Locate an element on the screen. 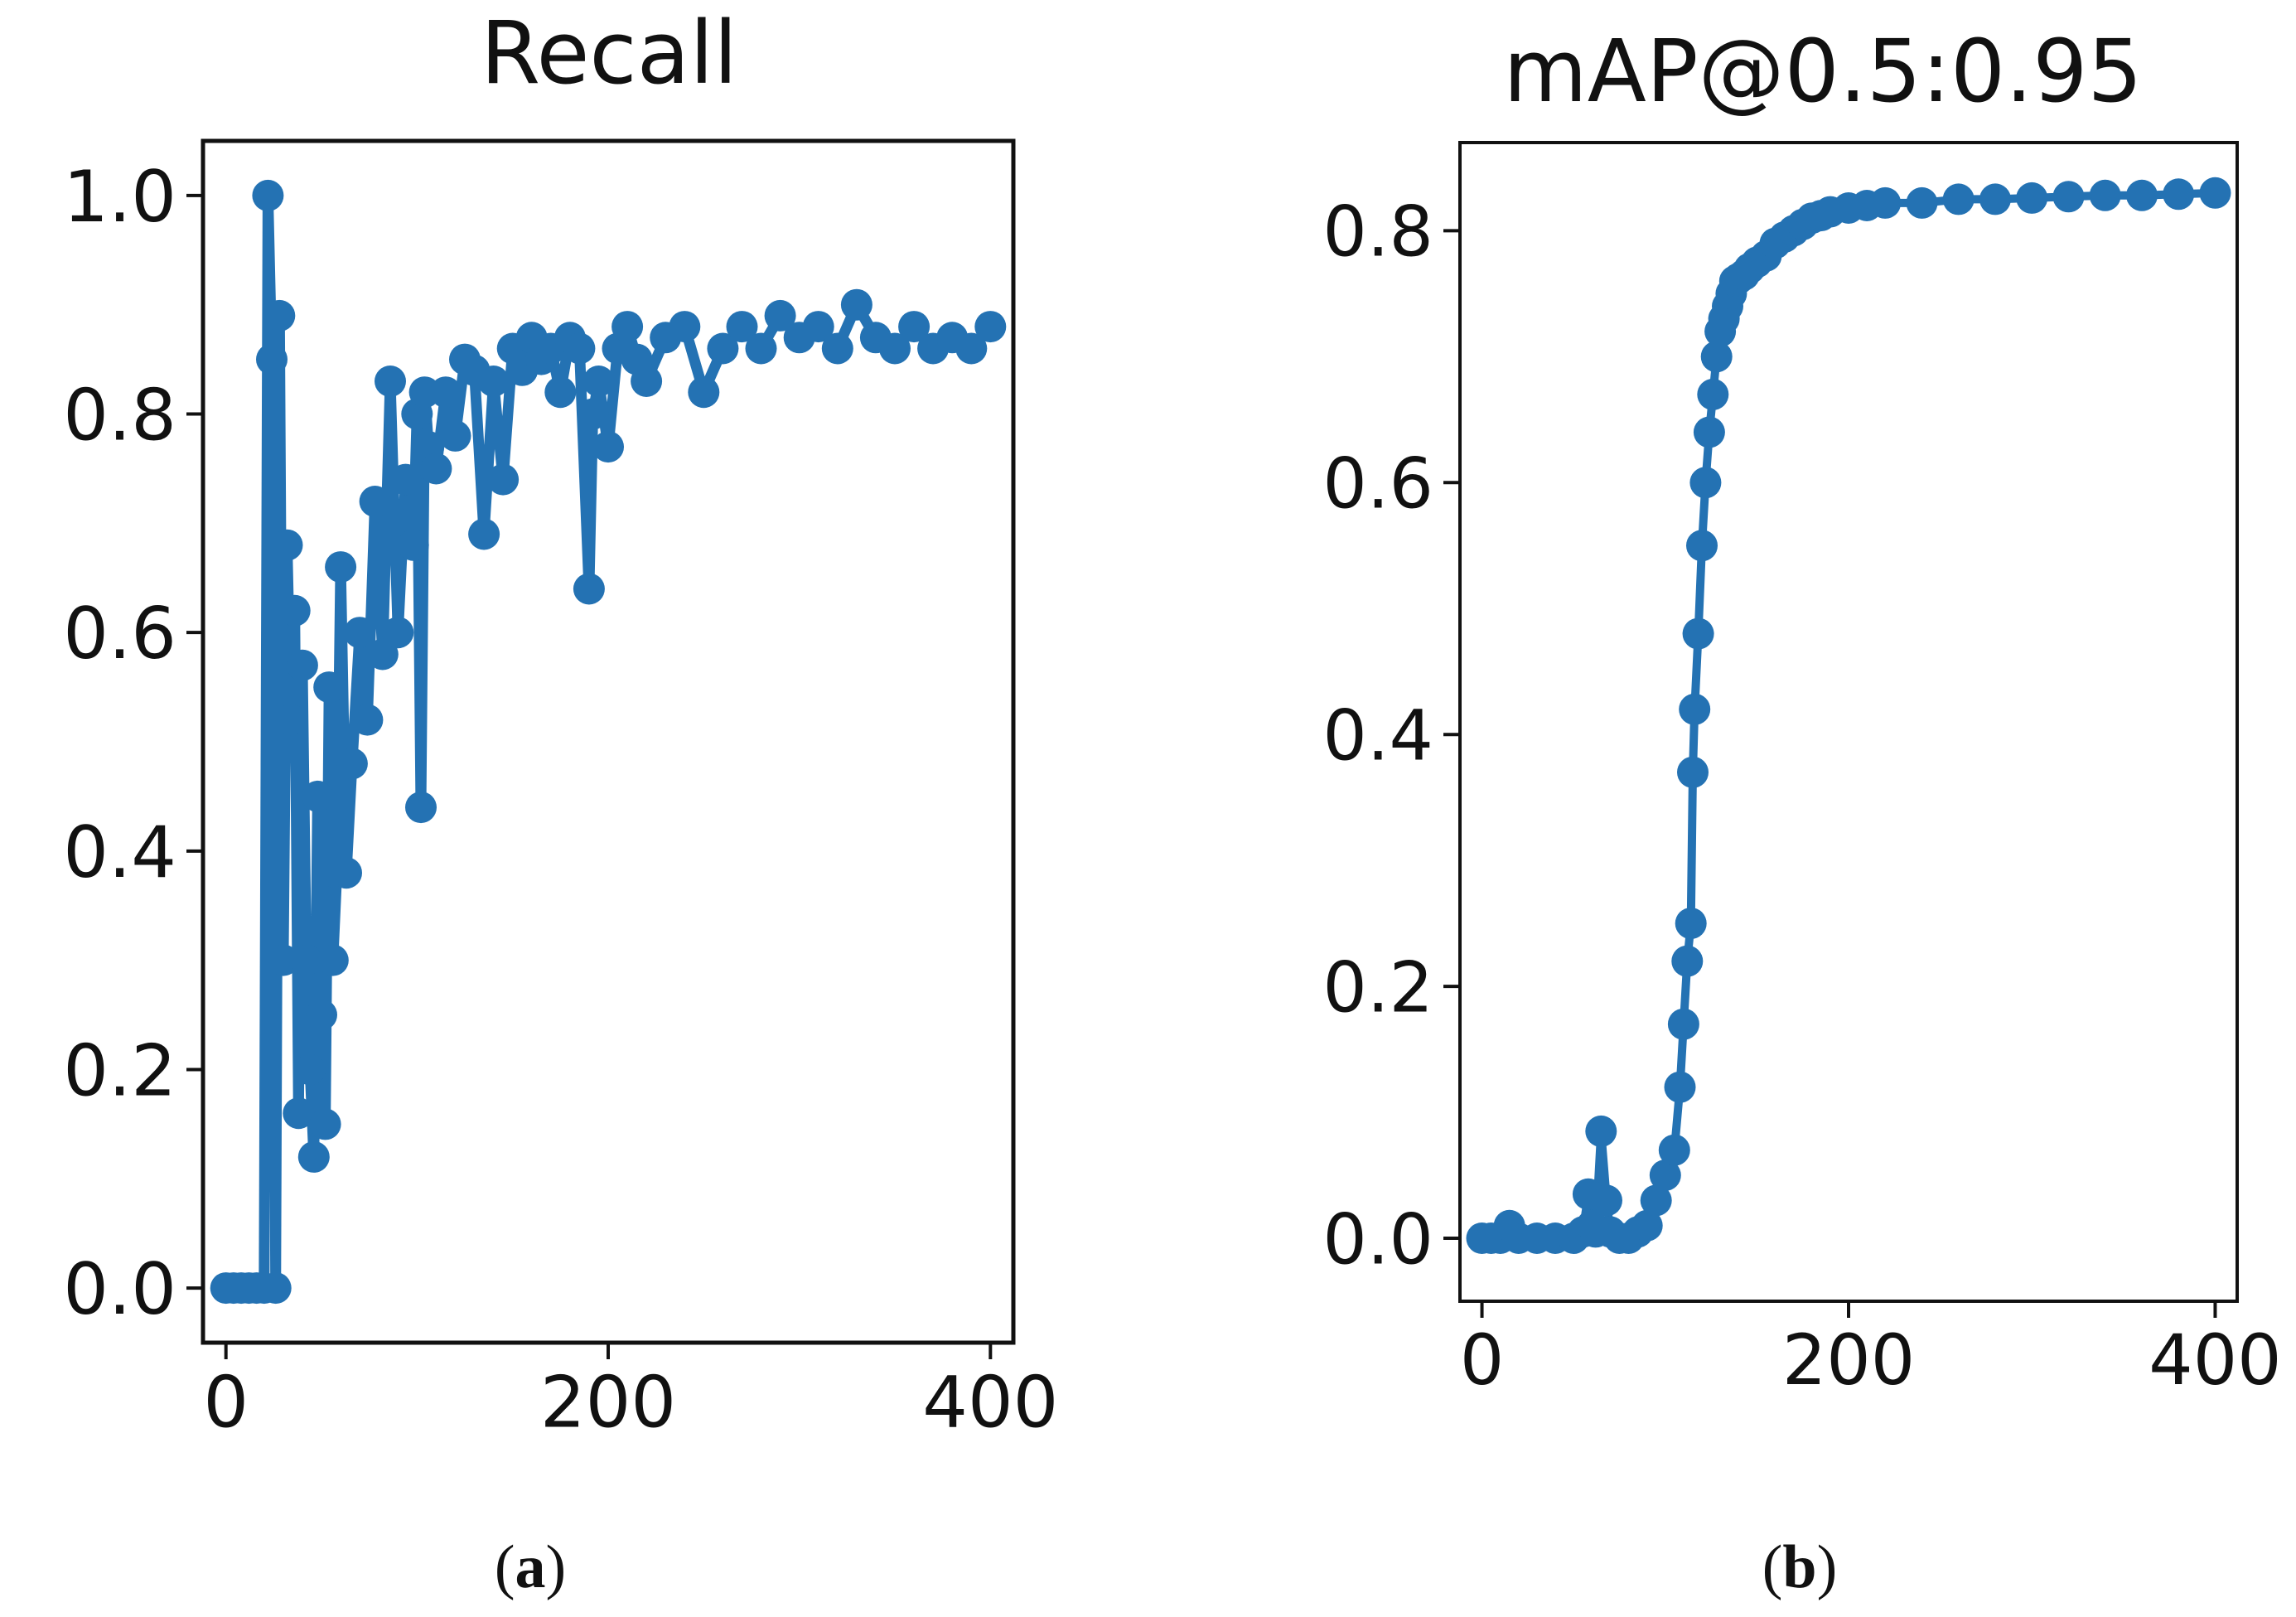  x-tick-label: 400 is located at coordinates (2215, 1360).